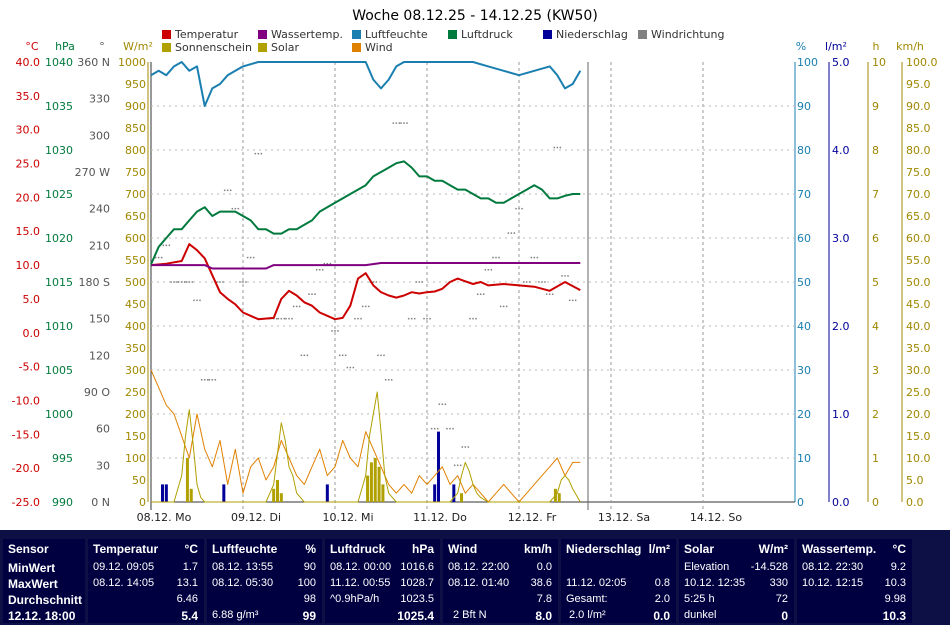 The height and width of the screenshot is (625, 950). I want to click on tick-solar-15: 250, so click(135, 392).